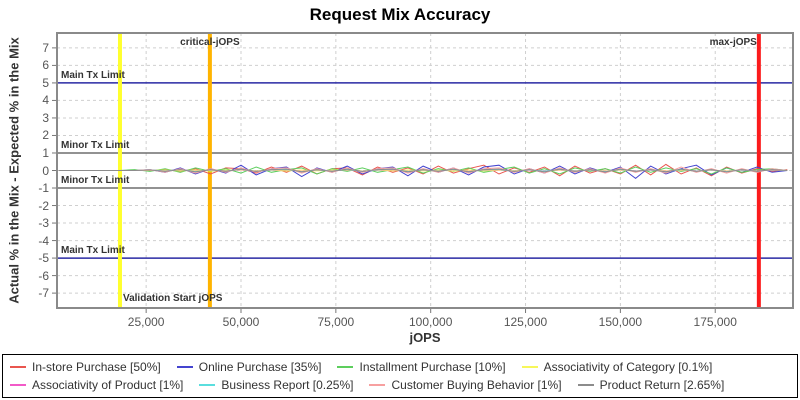 The image size is (800, 400). I want to click on legend-label: Customer Buying Behavior [1%], so click(476, 385).